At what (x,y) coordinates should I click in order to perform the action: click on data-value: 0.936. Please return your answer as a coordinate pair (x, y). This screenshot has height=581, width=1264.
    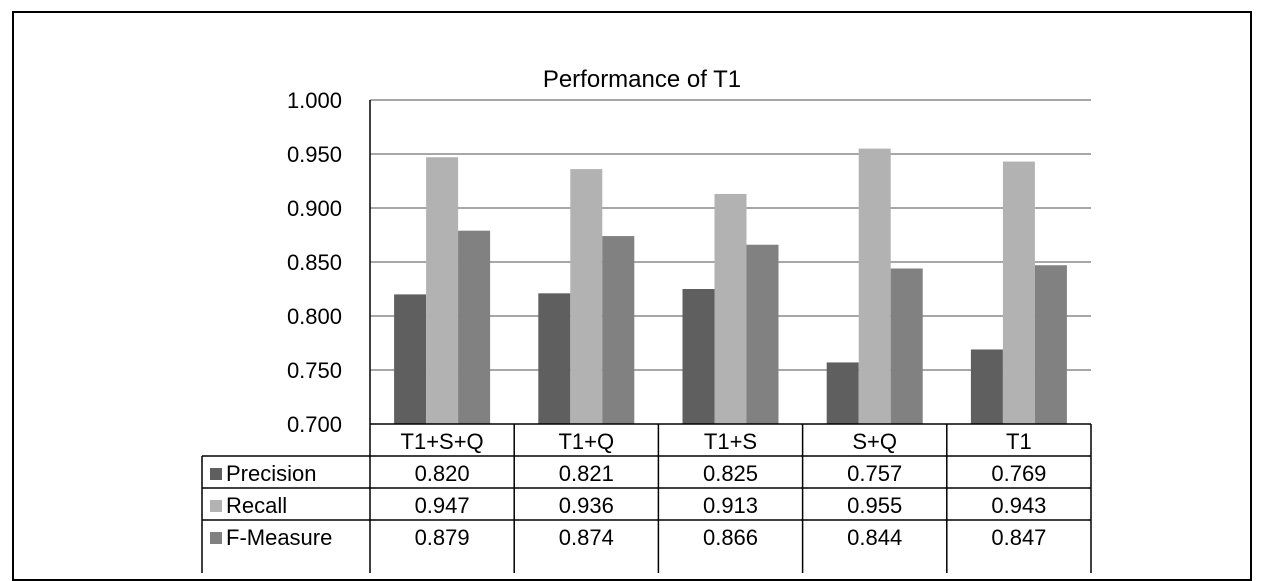
    Looking at the image, I should click on (586, 505).